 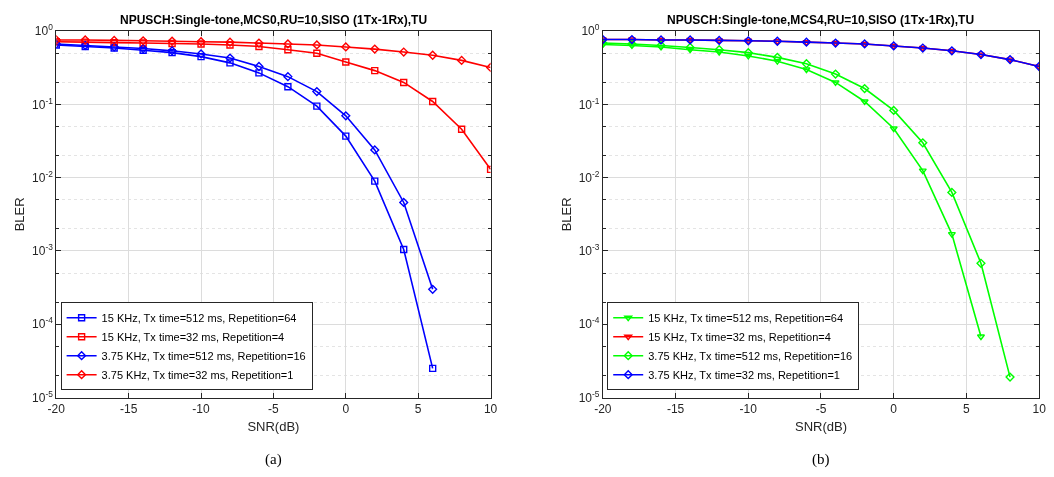 I want to click on chart-title: NPUSCH:Single-tone,MCS0,RU=10,SISO (1Tx-1Rx),TU, so click(x=274, y=20).